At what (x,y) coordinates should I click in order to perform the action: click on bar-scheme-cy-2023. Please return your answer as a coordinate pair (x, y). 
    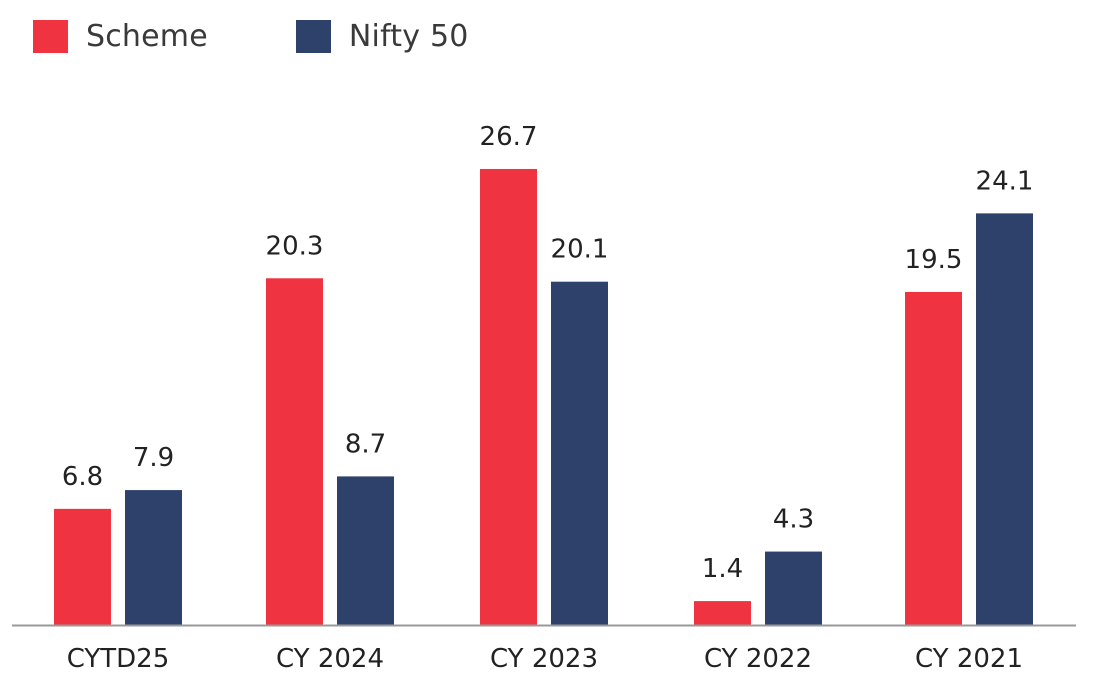
    Looking at the image, I should click on (508, 397).